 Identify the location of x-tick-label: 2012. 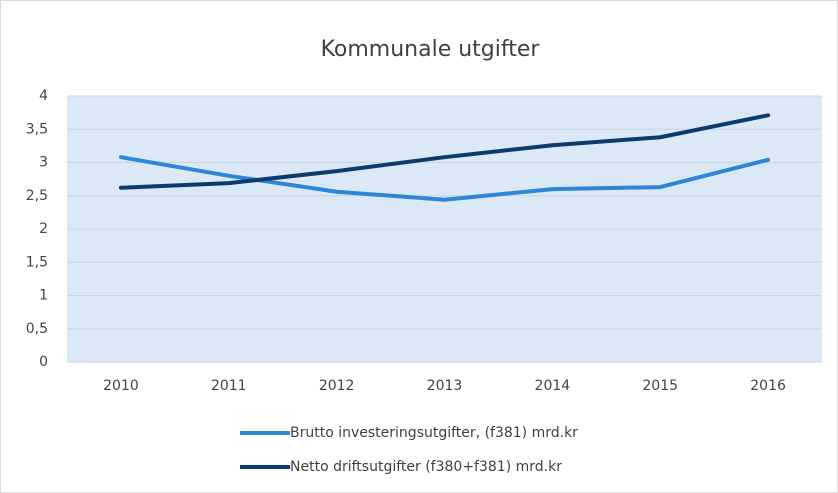
(337, 386).